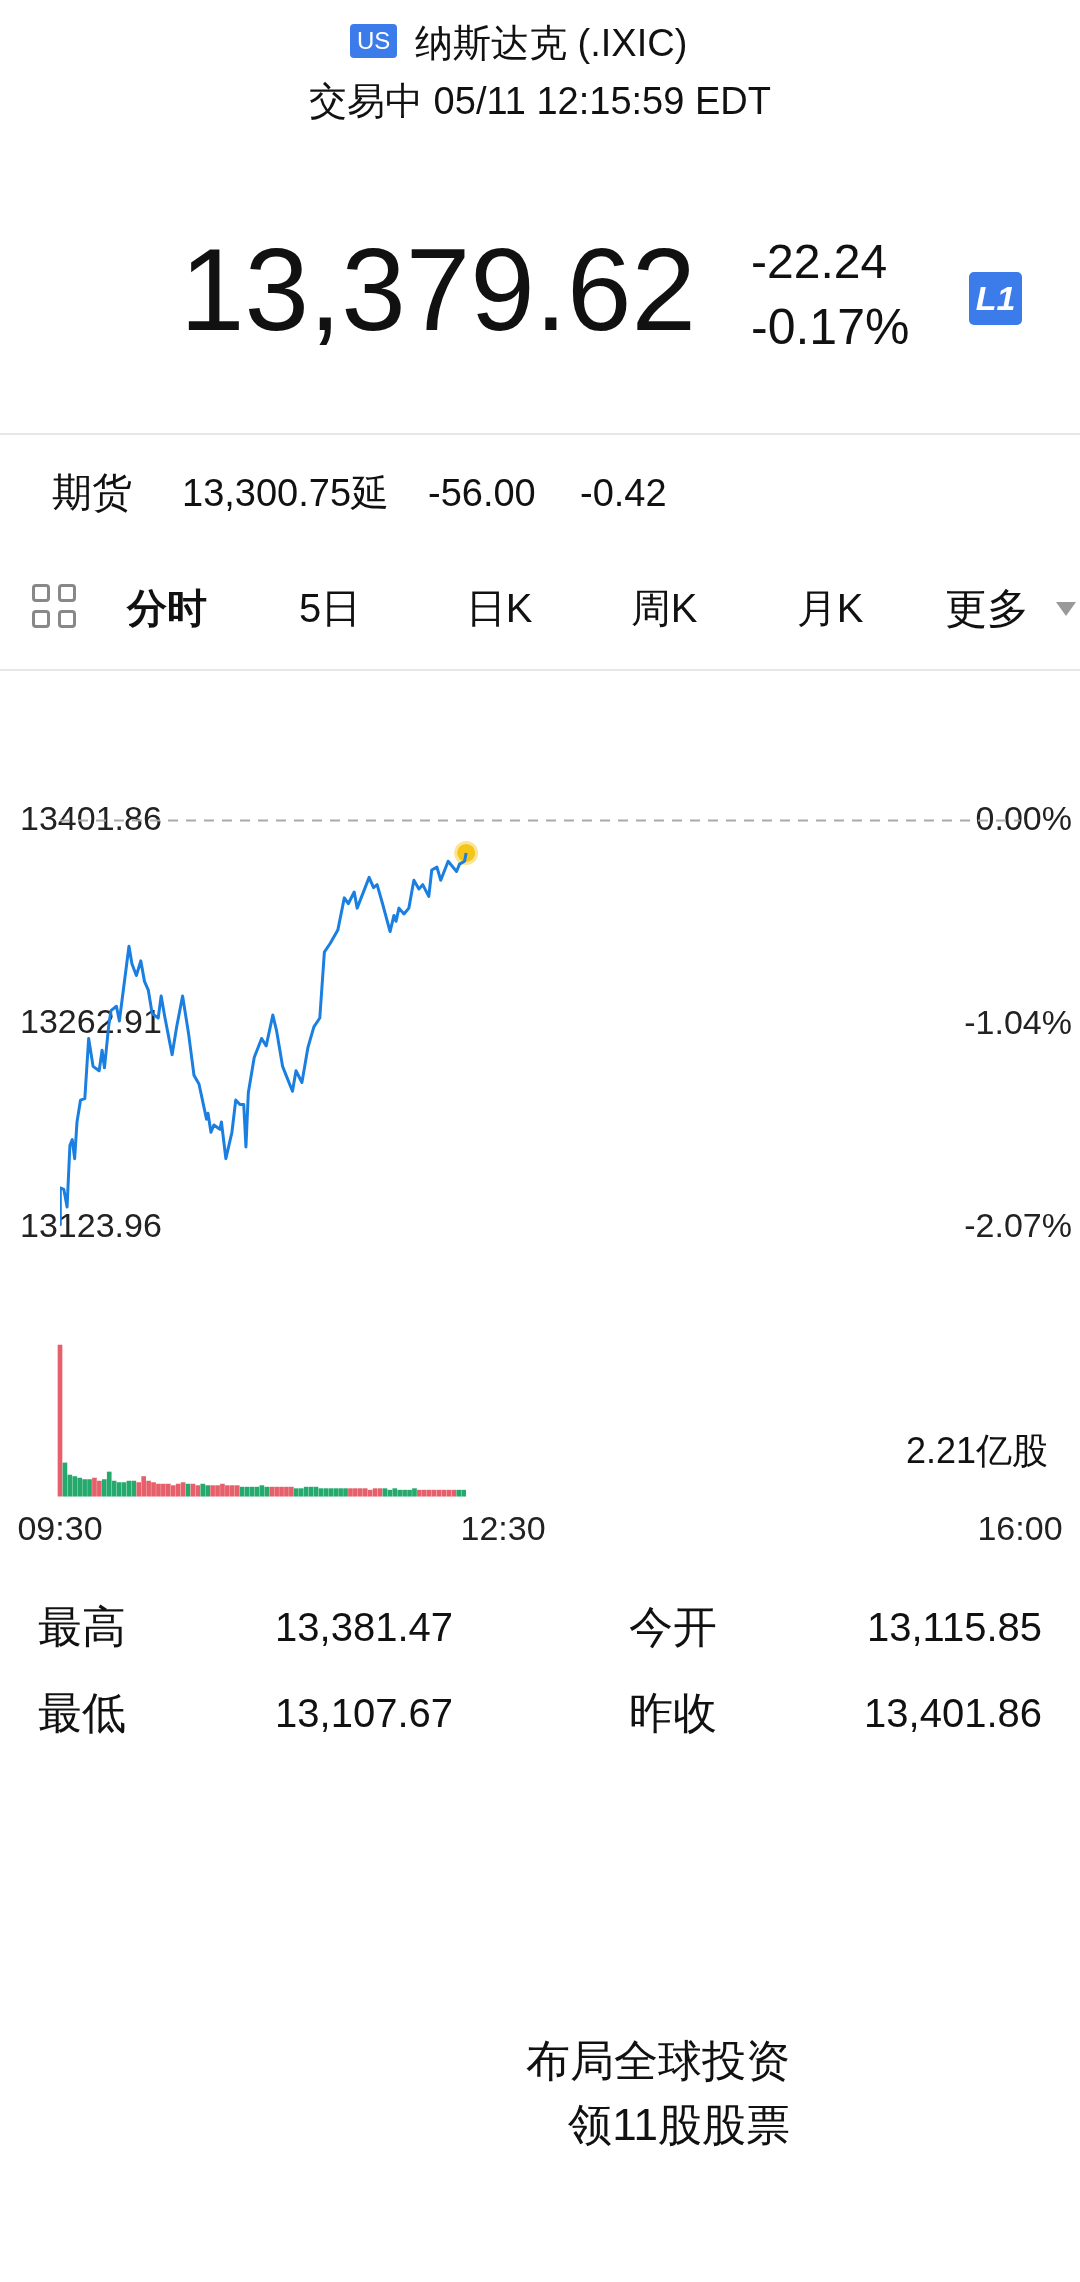 Image resolution: width=1080 pixels, height=2282 pixels. Describe the element at coordinates (819, 261) in the screenshot. I see `text: -22.24` at that location.